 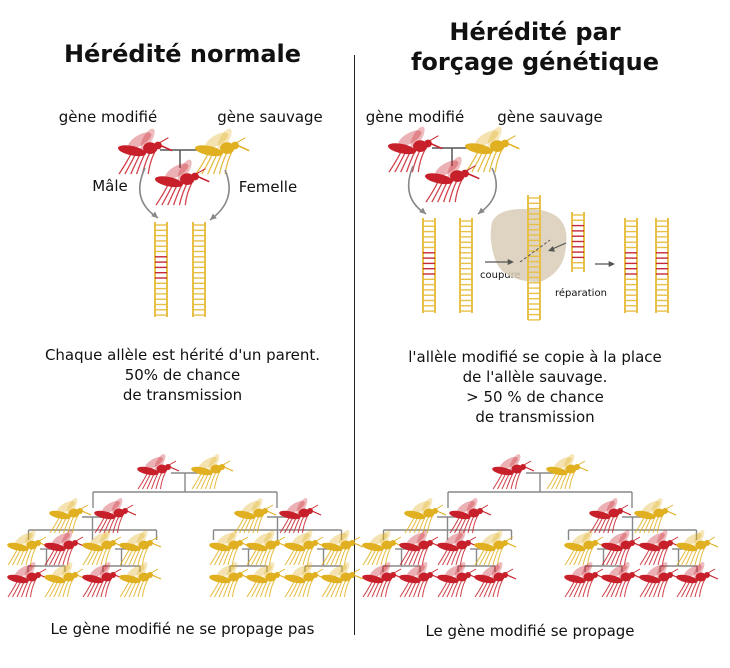 What do you see at coordinates (108, 117) in the screenshot?
I see `left-gene-modified-label: gène modifié` at bounding box center [108, 117].